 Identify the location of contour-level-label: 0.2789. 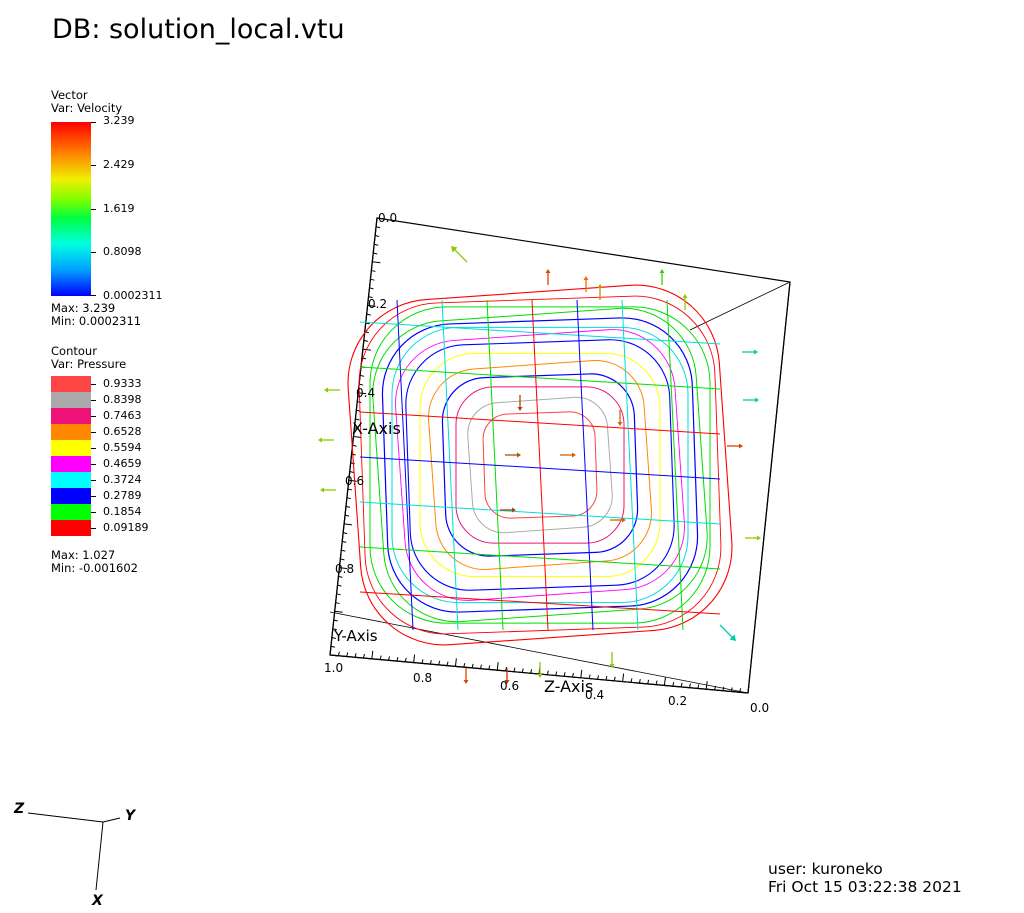
(122, 495).